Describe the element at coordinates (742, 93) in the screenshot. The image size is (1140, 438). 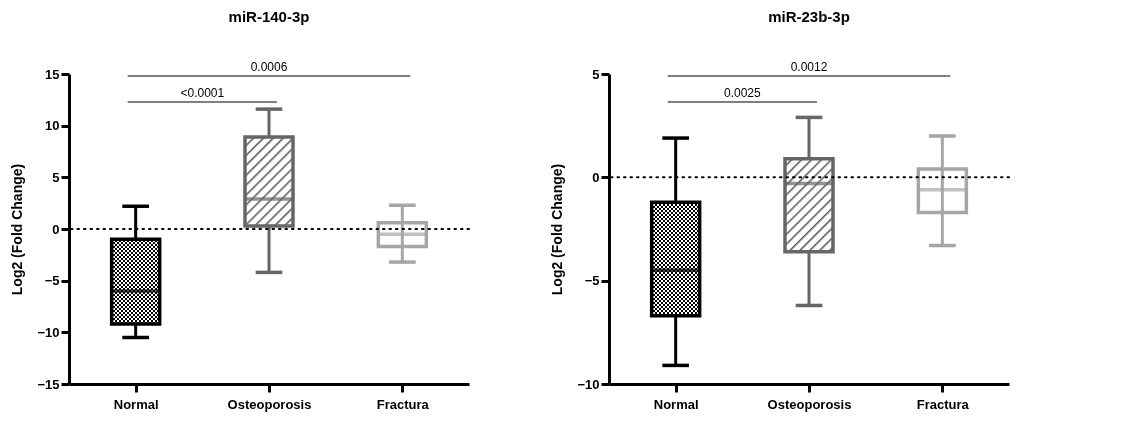
I see `annotation: 0.0025` at that location.